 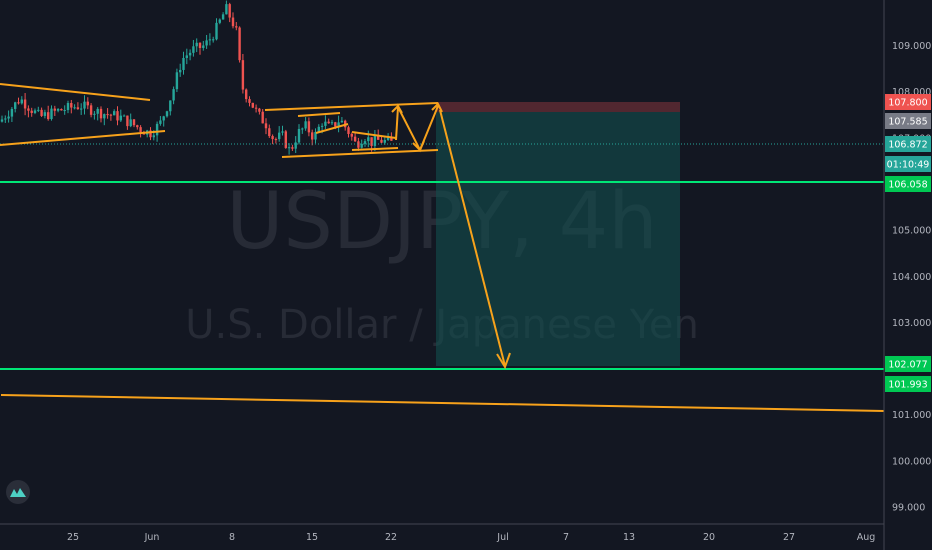 What do you see at coordinates (907, 122) in the screenshot?
I see `price-tag-label: 107.585` at bounding box center [907, 122].